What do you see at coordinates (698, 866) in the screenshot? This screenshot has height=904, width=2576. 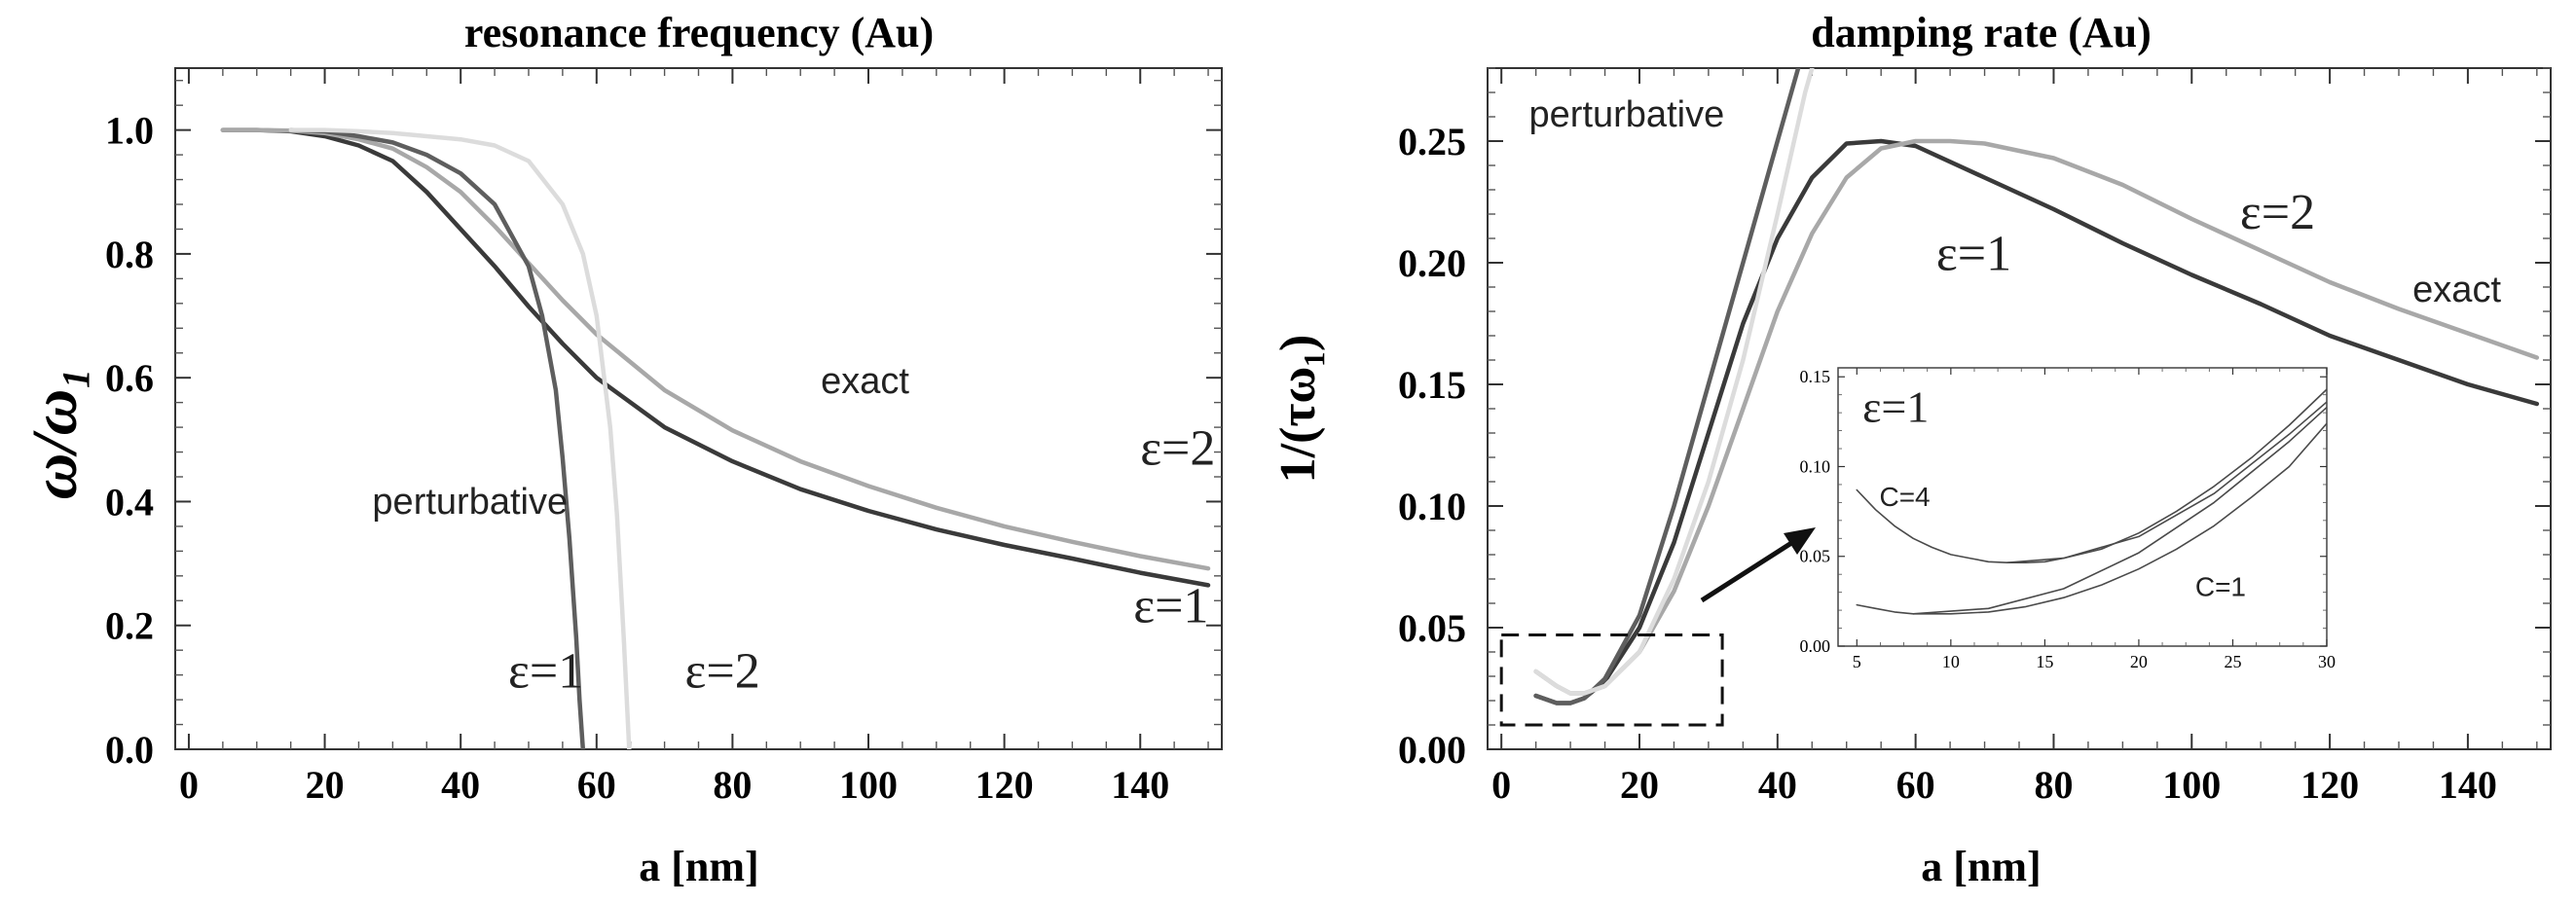 I see `left-x-axis-label: a [nm]` at bounding box center [698, 866].